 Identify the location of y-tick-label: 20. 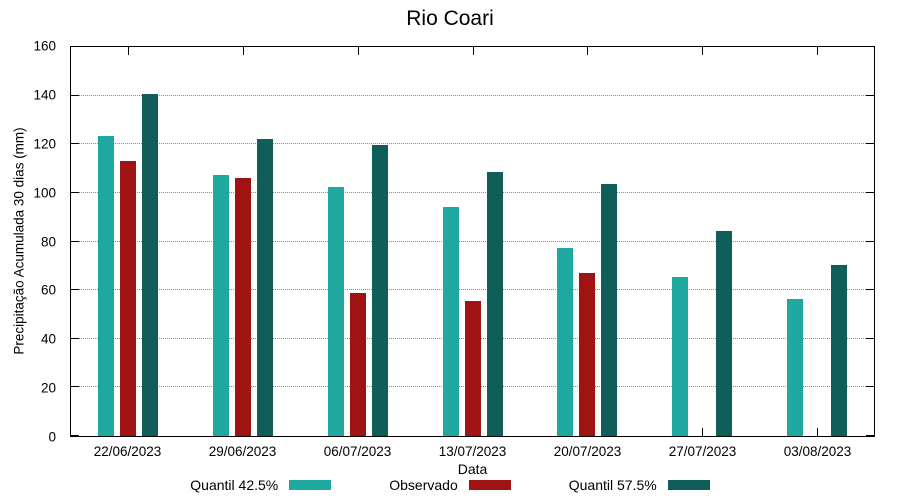
(48, 388).